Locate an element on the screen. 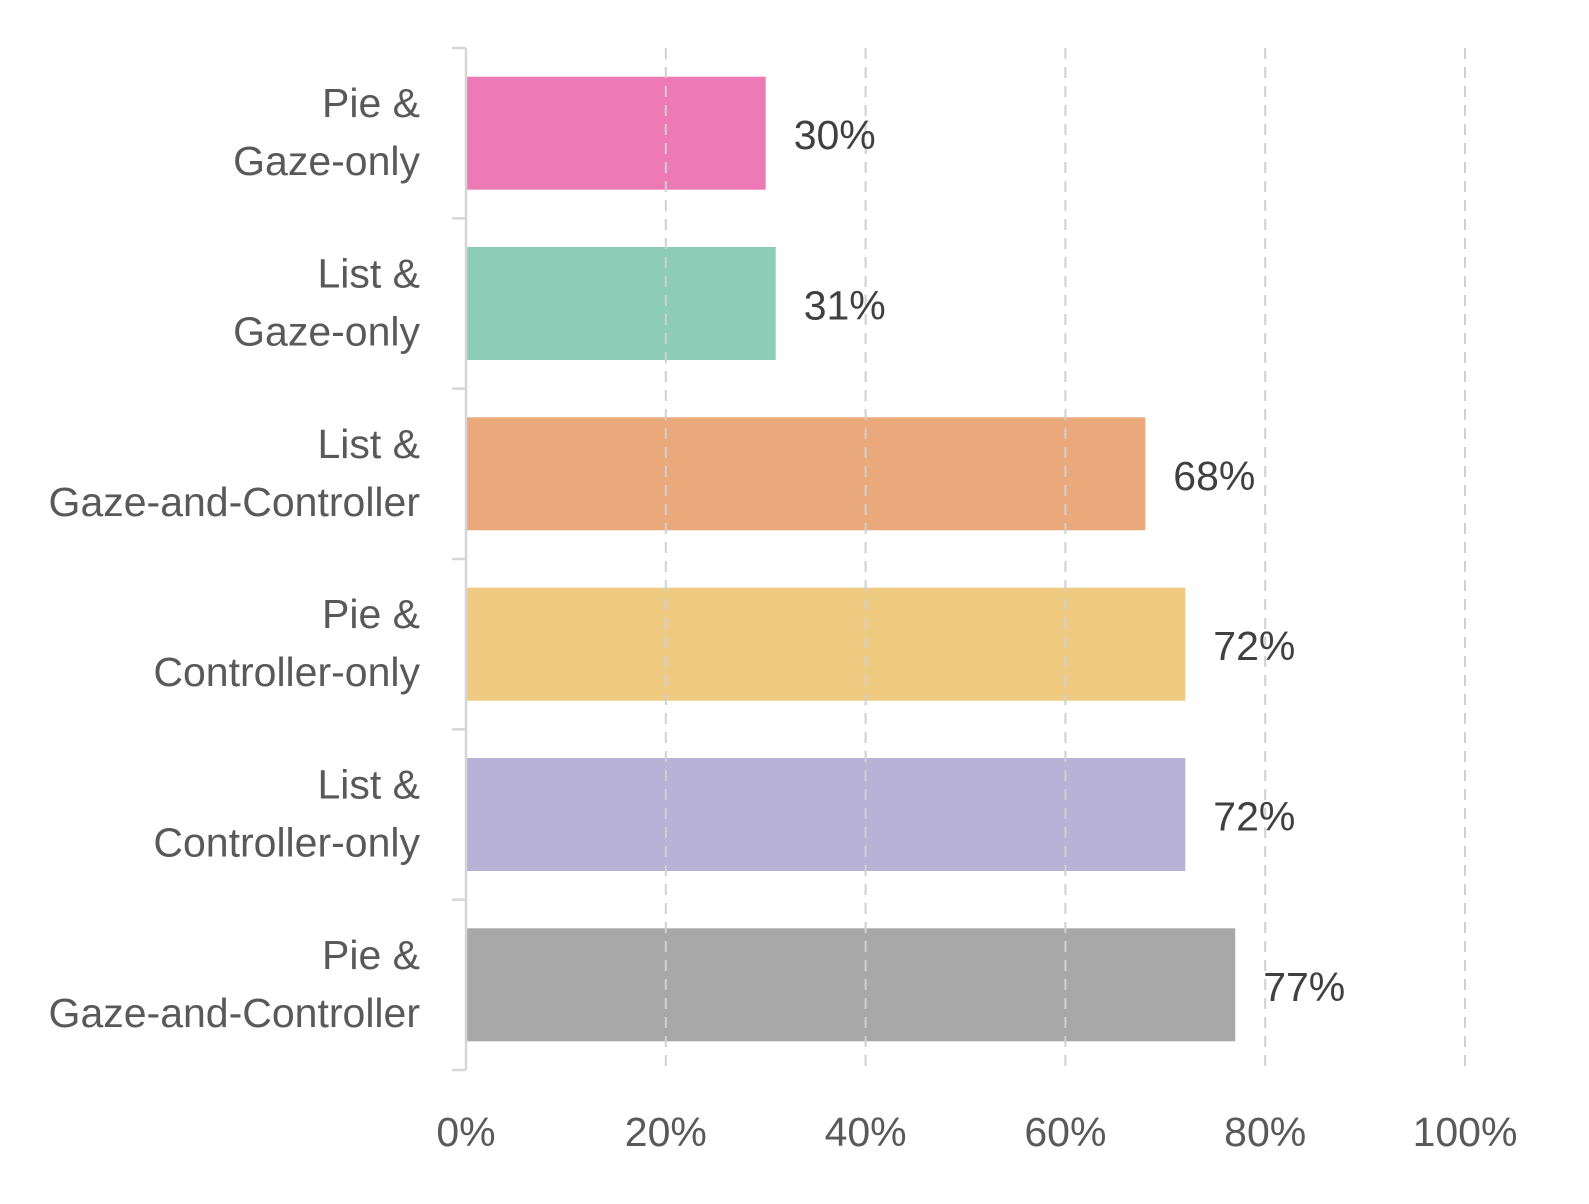 This screenshot has width=1589, height=1204. x-tick-label-3: 60% is located at coordinates (1065, 1132).